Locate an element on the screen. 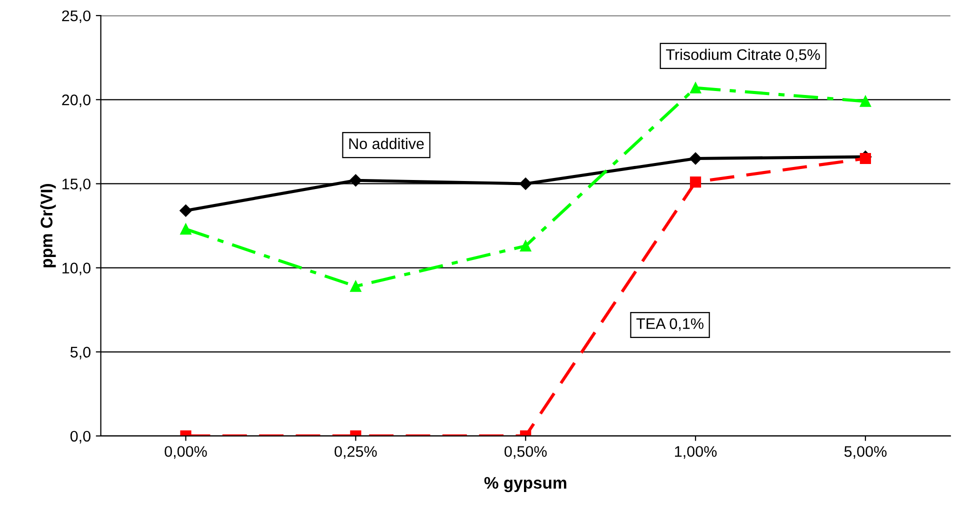 The width and height of the screenshot is (960, 519). series-label: No additive is located at coordinates (386, 144).